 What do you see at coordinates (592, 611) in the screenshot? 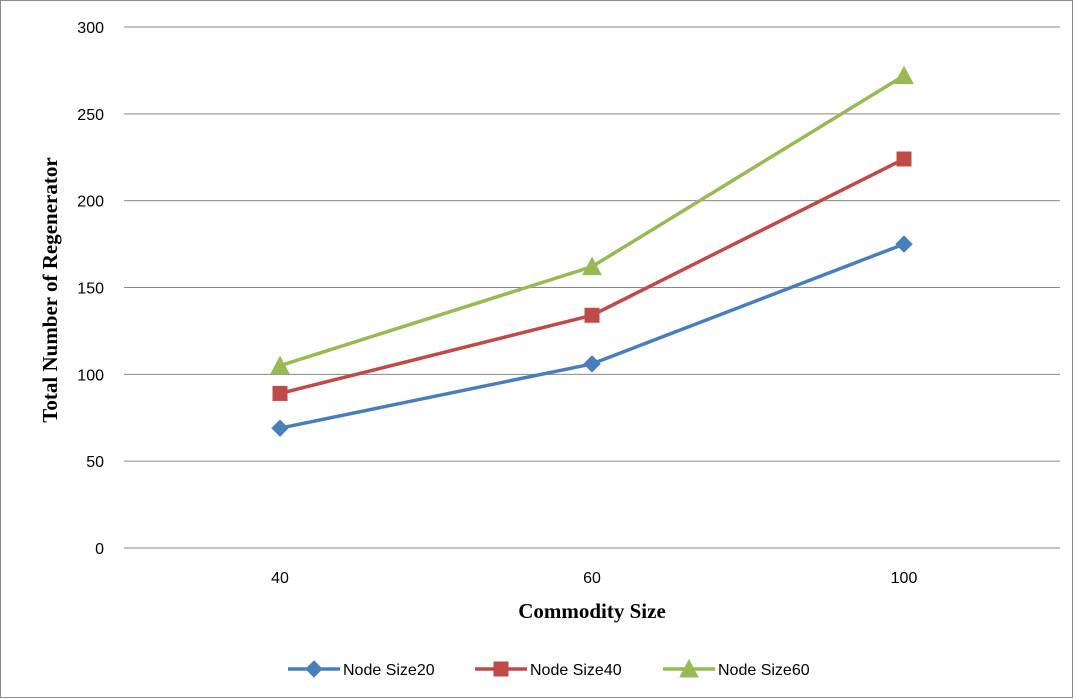
I see `x-axis-title: Commodity Size` at bounding box center [592, 611].